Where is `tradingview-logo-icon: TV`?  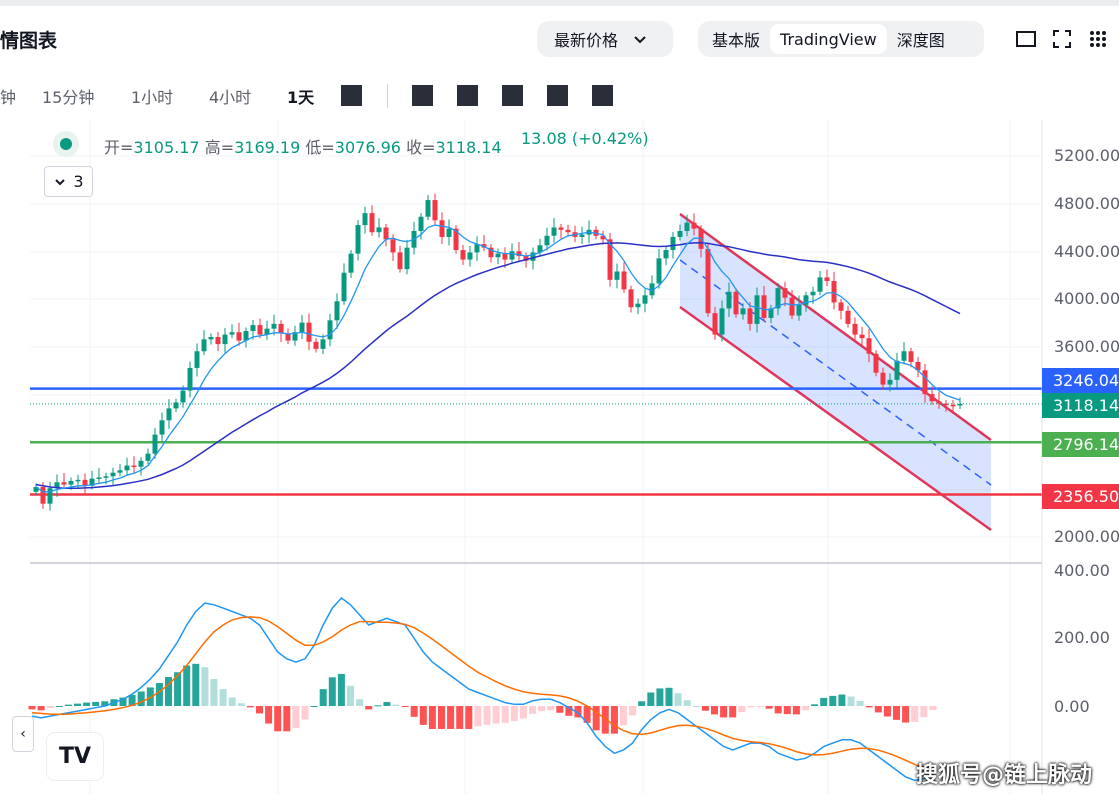 tradingview-logo-icon: TV is located at coordinates (75, 756).